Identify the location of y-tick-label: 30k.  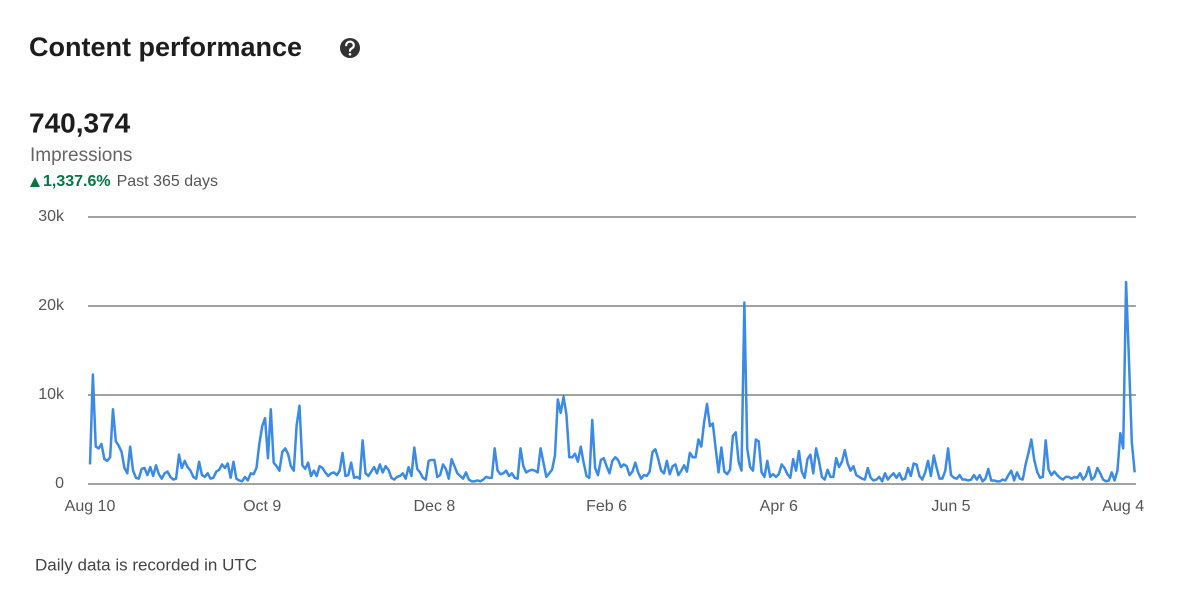
(51, 216).